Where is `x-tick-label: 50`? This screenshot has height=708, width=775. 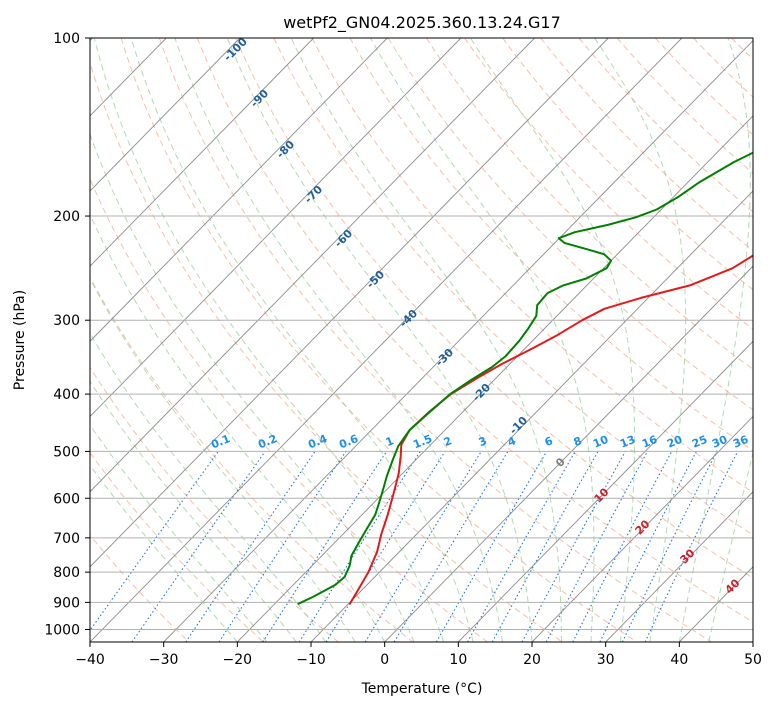
x-tick-label: 50 is located at coordinates (753, 660).